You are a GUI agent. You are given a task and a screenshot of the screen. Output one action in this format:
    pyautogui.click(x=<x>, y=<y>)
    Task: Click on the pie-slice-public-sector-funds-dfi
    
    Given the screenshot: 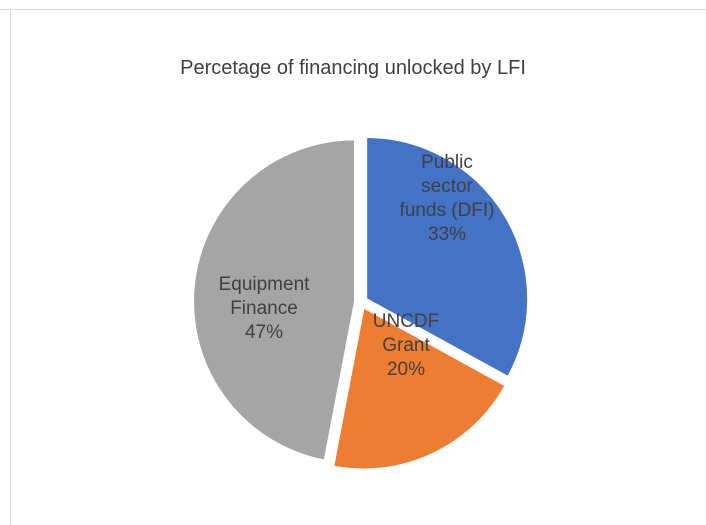 What is the action you would take?
    pyautogui.click(x=447, y=257)
    